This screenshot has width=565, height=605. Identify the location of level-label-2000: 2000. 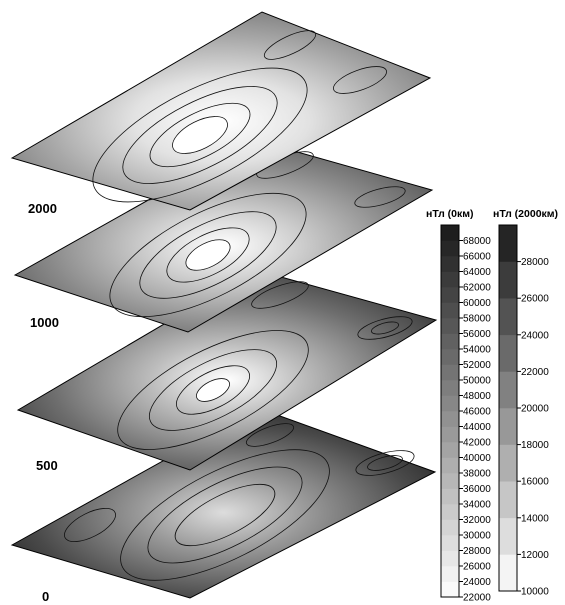
(42, 208).